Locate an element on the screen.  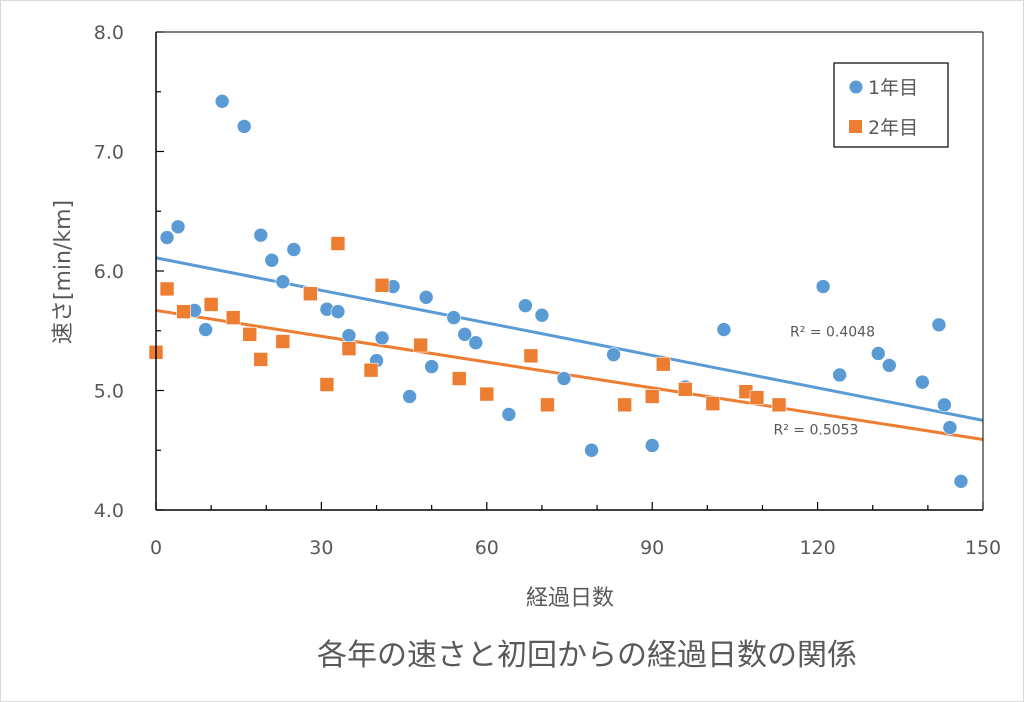
chart-title: 各年の速さと初回からの経過日数の関係 is located at coordinates (587, 655).